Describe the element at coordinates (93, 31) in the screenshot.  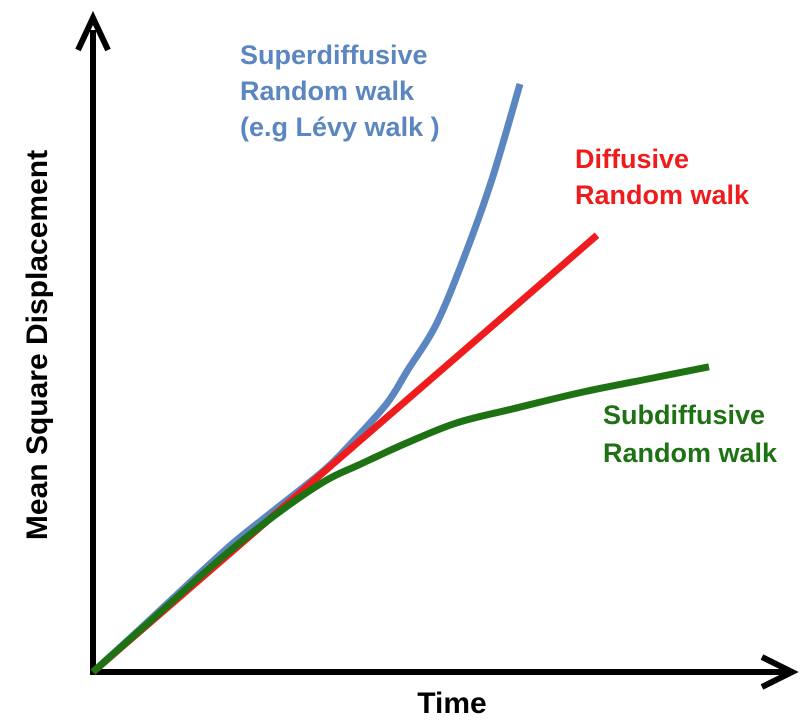
I see `y-axis-arrow-icon` at that location.